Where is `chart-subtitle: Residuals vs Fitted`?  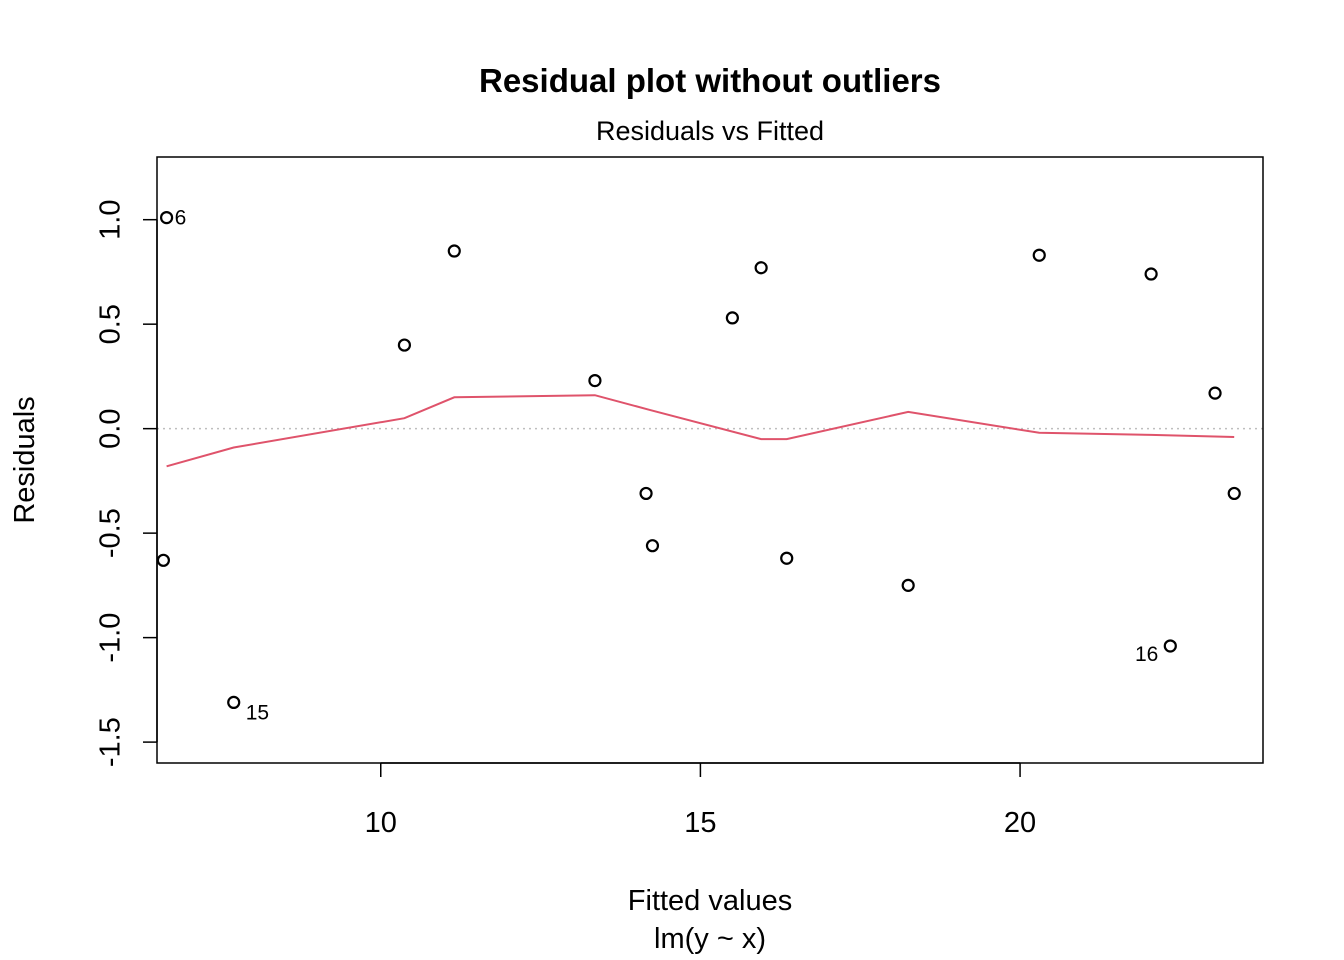 chart-subtitle: Residuals vs Fitted is located at coordinates (710, 131).